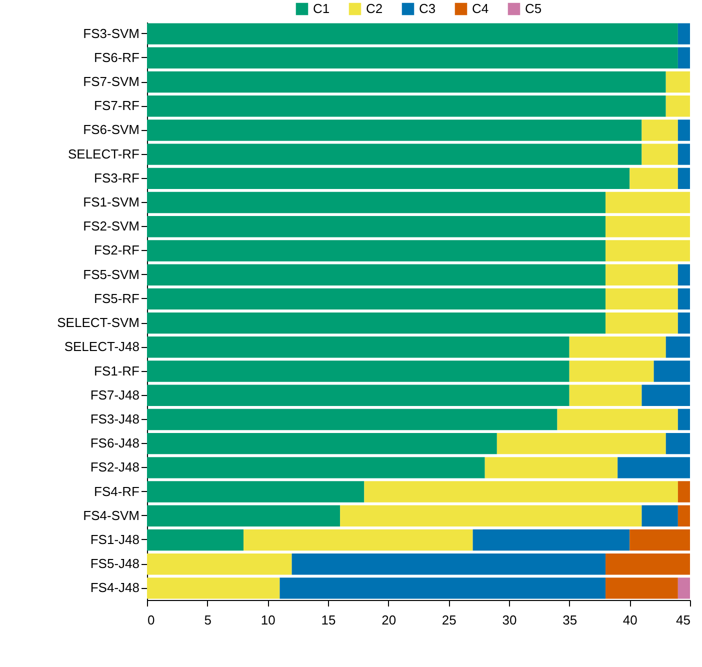 The image size is (702, 667). I want to click on y-tick-label: FS2-SVM, so click(111, 226).